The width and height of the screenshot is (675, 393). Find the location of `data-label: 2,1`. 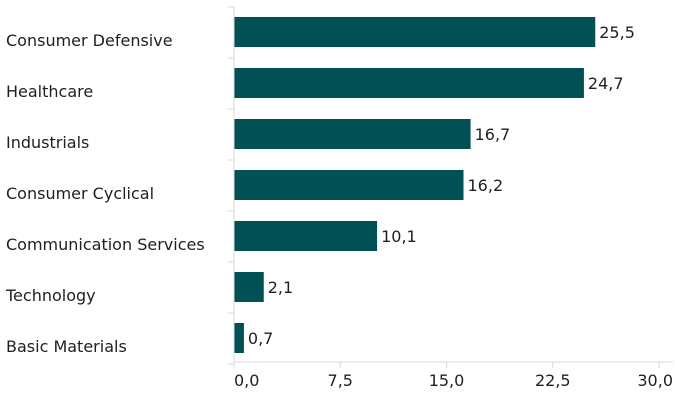

data-label: 2,1 is located at coordinates (280, 287).